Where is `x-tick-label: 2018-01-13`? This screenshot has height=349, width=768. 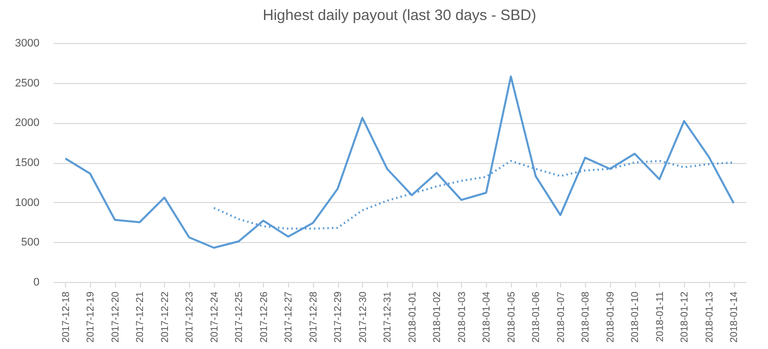 x-tick-label: 2018-01-13 is located at coordinates (710, 317).